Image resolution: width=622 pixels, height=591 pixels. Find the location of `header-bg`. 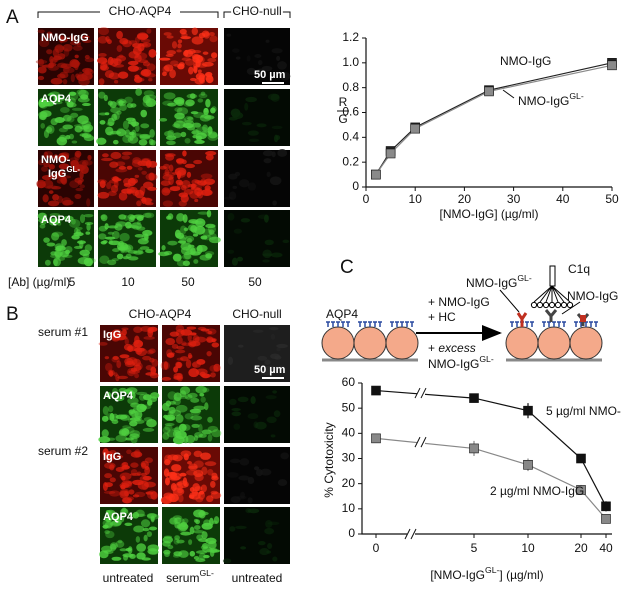

header-bg is located at coordinates (140, 12).